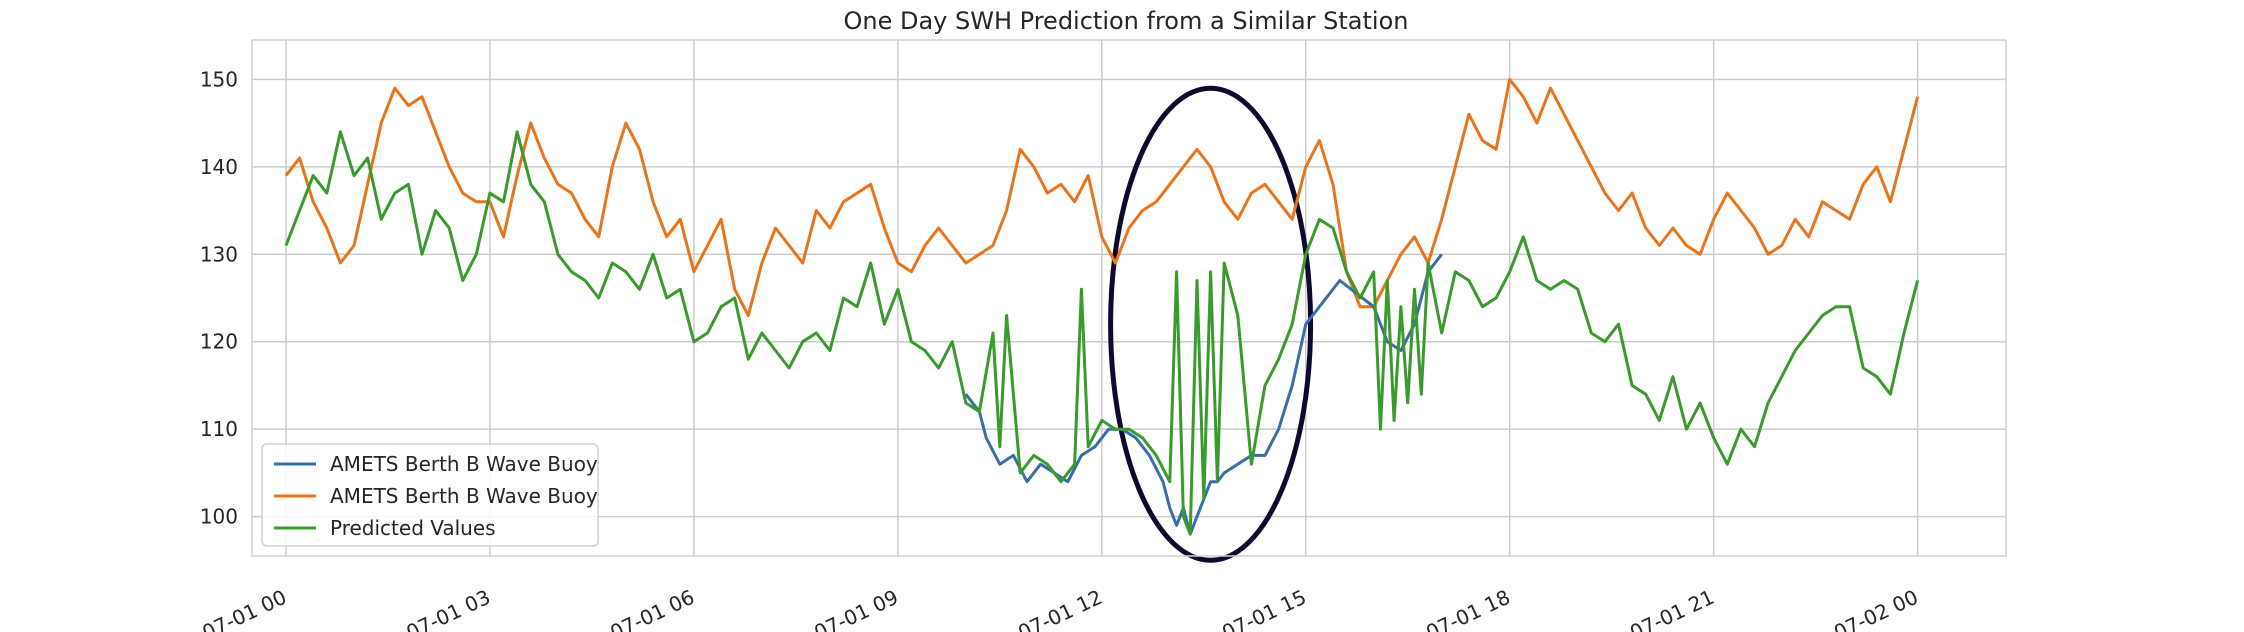 The height and width of the screenshot is (632, 2244). What do you see at coordinates (1672, 608) in the screenshot?
I see `x-tick-label: 07-01 21` at bounding box center [1672, 608].